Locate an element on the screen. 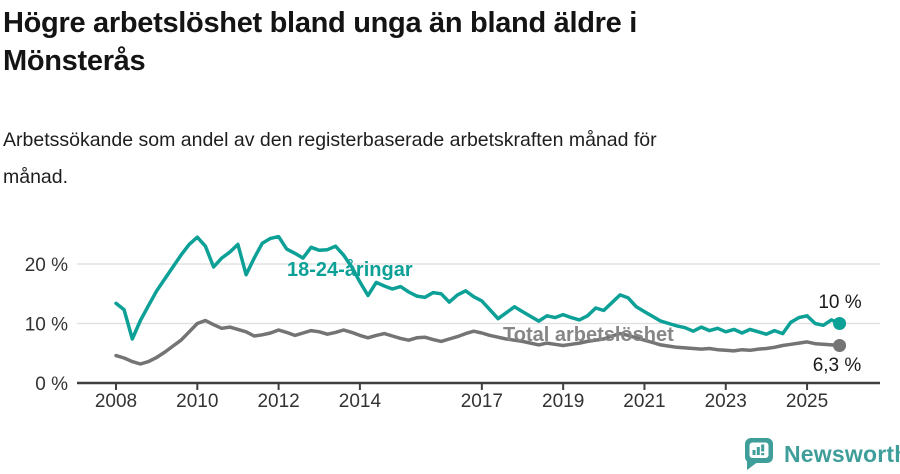 The width and height of the screenshot is (900, 474). series-label-0: 18-24-åringar is located at coordinates (350, 269).